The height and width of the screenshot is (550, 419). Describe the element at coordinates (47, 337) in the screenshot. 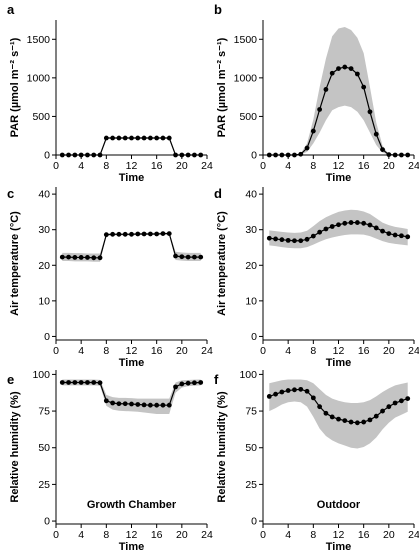

I see `y-tick-label: 0` at that location.